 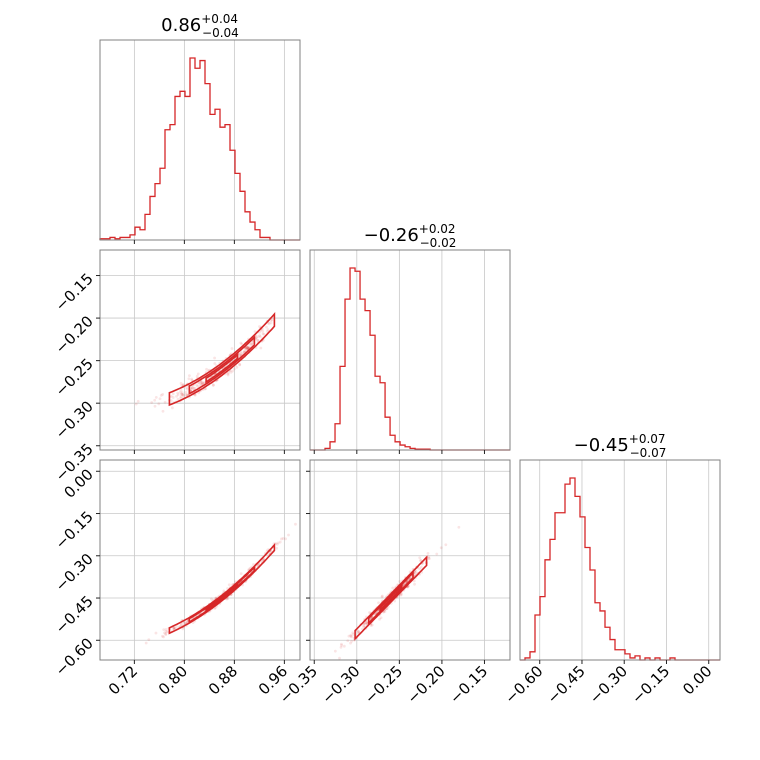 I want to click on x-tick-label: 0.72, so click(x=123, y=680).